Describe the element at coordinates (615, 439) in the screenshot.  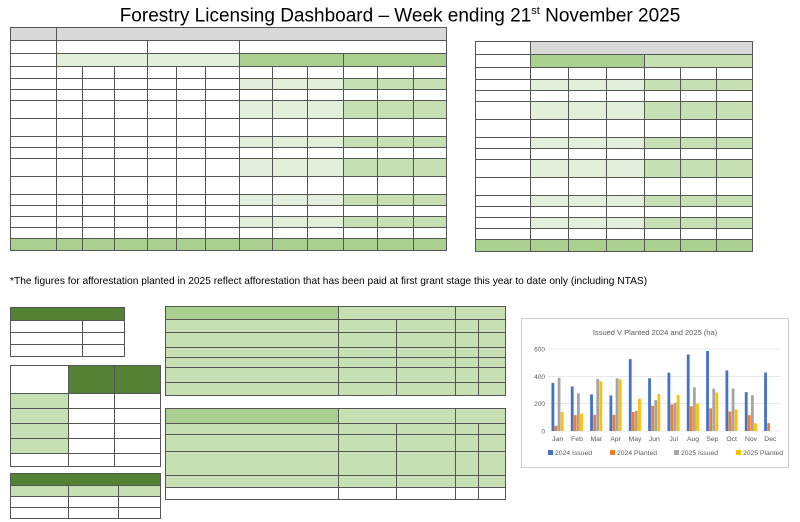
I see `x-tick-label: Apr` at that location.